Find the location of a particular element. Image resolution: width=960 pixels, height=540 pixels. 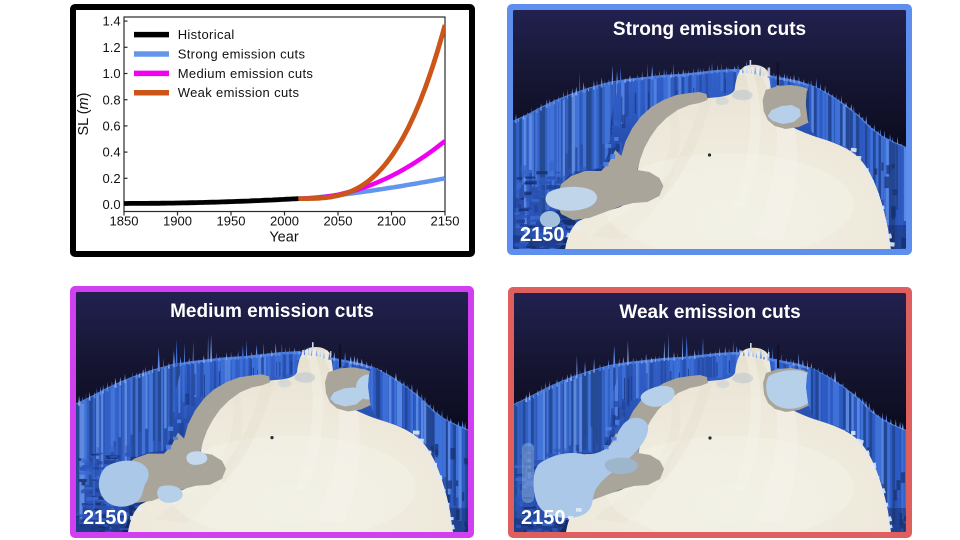

svg-text: 0.0 is located at coordinates (112, 204).